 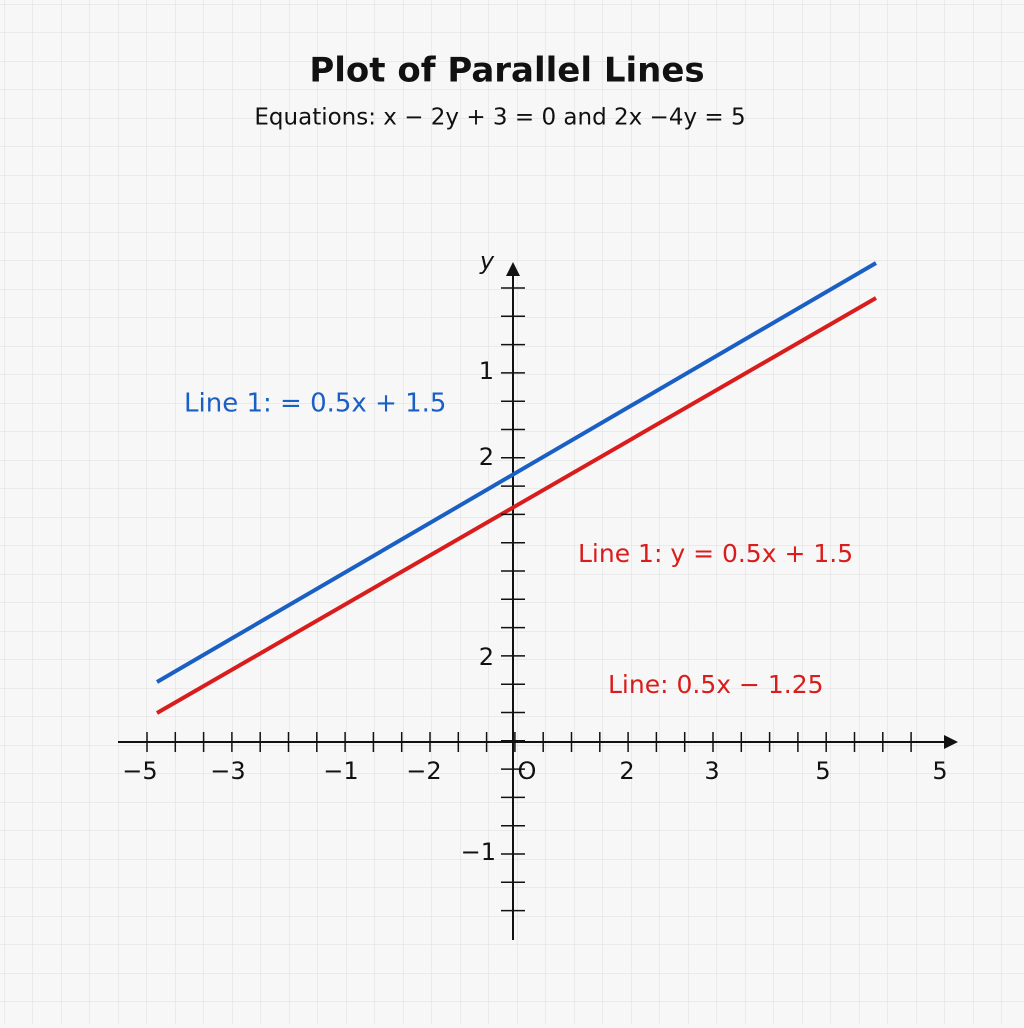 What do you see at coordinates (499, 118) in the screenshot?
I see `subtitle: Equations: x − 2y + 3 = 0 and 2x −4y = 5` at bounding box center [499, 118].